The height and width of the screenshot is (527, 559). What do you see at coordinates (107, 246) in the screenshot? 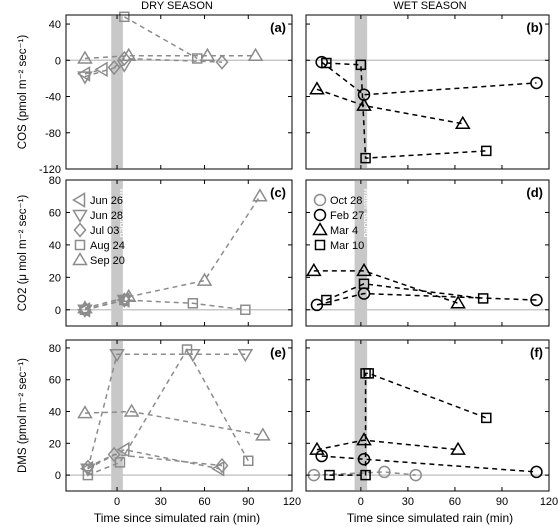
I see `legend-label: Aug 24` at bounding box center [107, 246].